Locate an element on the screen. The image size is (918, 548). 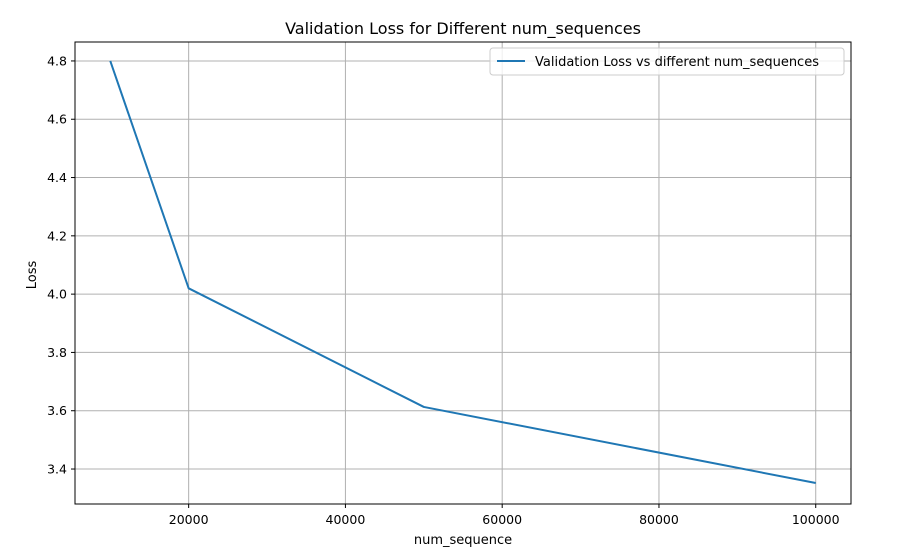
y-axis-label: Loss is located at coordinates (32, 275).